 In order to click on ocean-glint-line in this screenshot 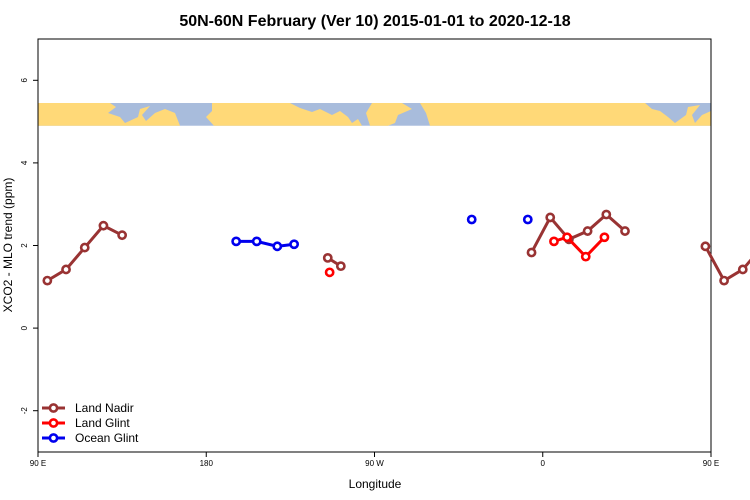, I will do `click(265, 243)`.